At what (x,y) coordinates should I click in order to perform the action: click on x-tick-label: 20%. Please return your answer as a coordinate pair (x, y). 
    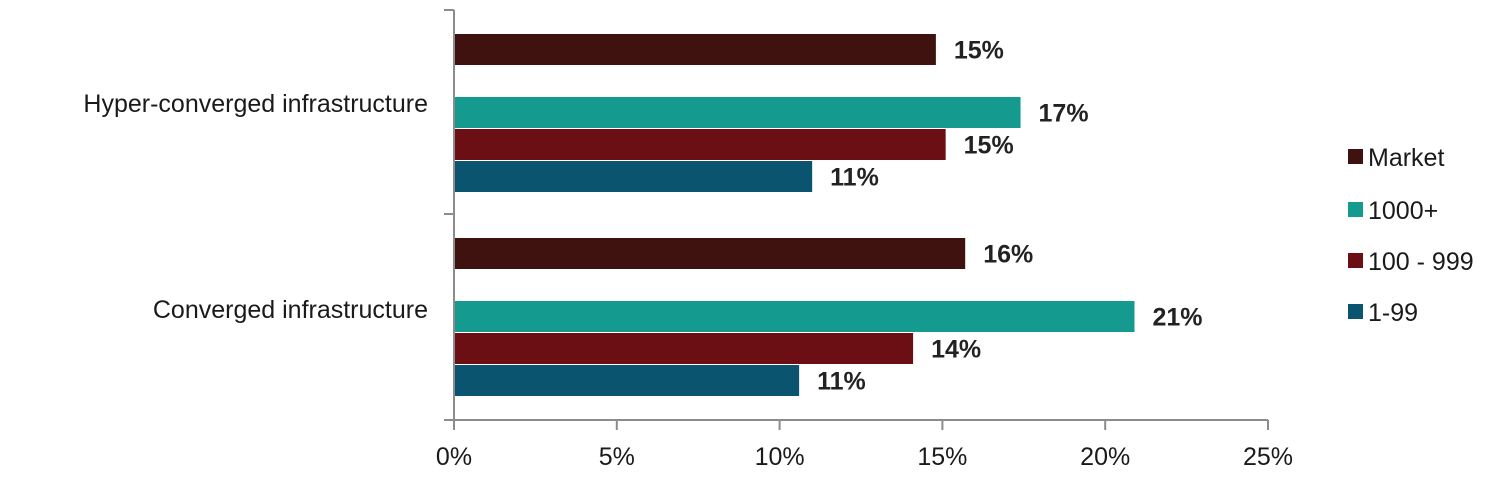
    Looking at the image, I should click on (1105, 457).